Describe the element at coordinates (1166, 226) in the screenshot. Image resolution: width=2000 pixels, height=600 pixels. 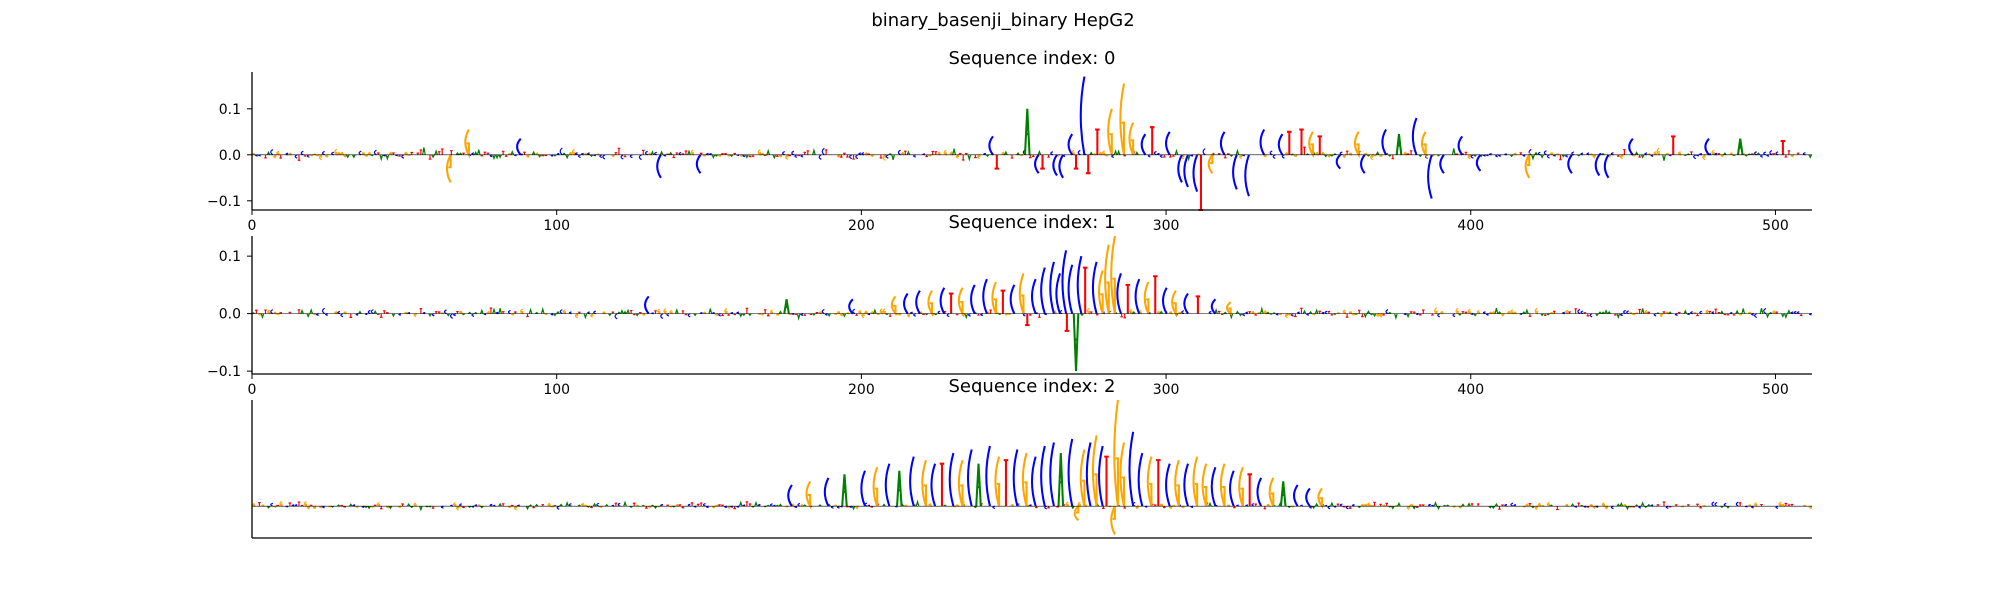
I see `x-tick-label: 300` at that location.